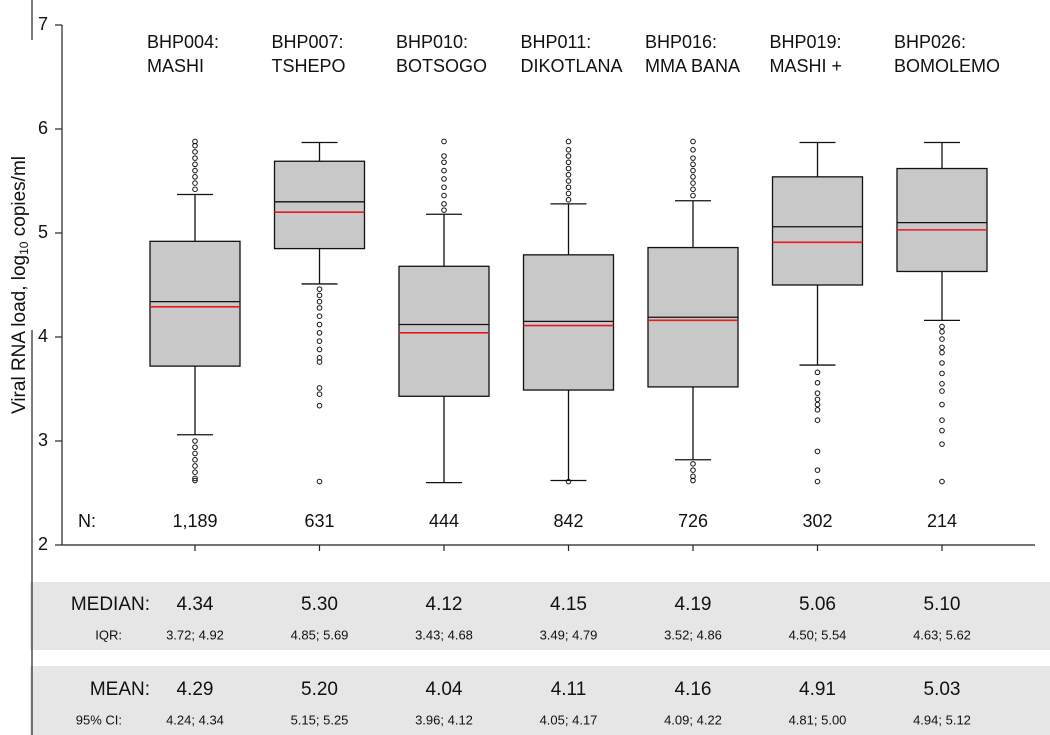 This screenshot has height=735, width=1050. Describe the element at coordinates (20, 285) in the screenshot. I see `y-axis-label: Viral RNA load, log10 copies/ml` at that location.